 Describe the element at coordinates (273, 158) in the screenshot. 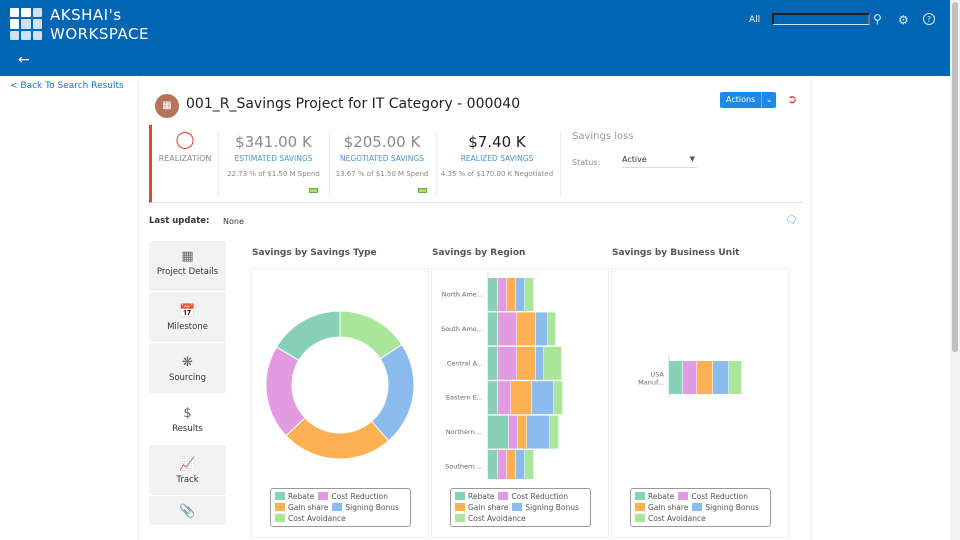

I see `estimated-label: ESTIMATED SAVINGS` at that location.